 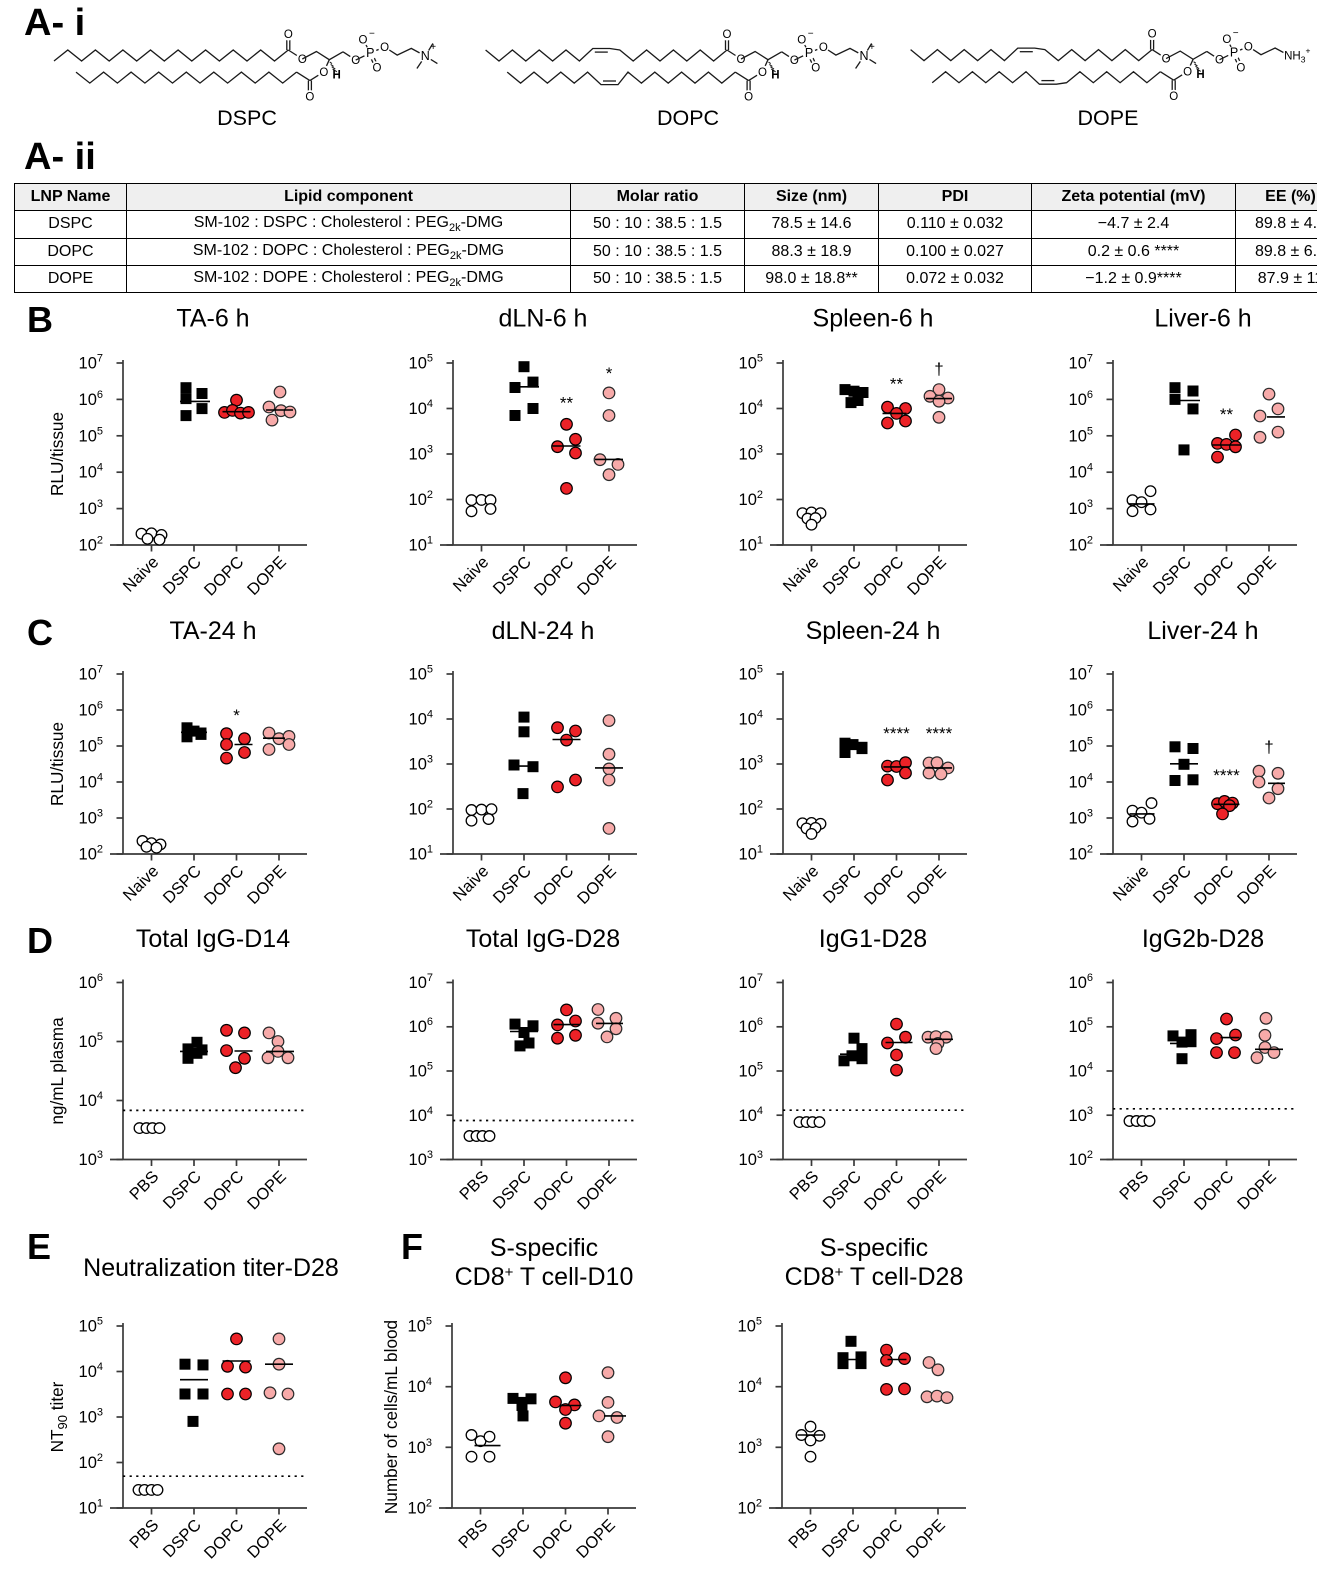 What do you see at coordinates (873, 631) in the screenshot?
I see `svg-text: Spleen-24 h` at bounding box center [873, 631].